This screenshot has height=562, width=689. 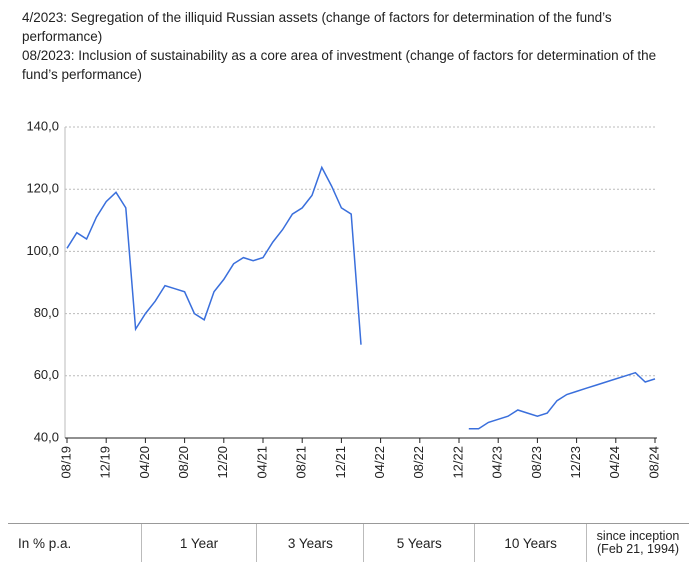 I want to click on y-tick-label: 40,0, so click(x=46, y=436).